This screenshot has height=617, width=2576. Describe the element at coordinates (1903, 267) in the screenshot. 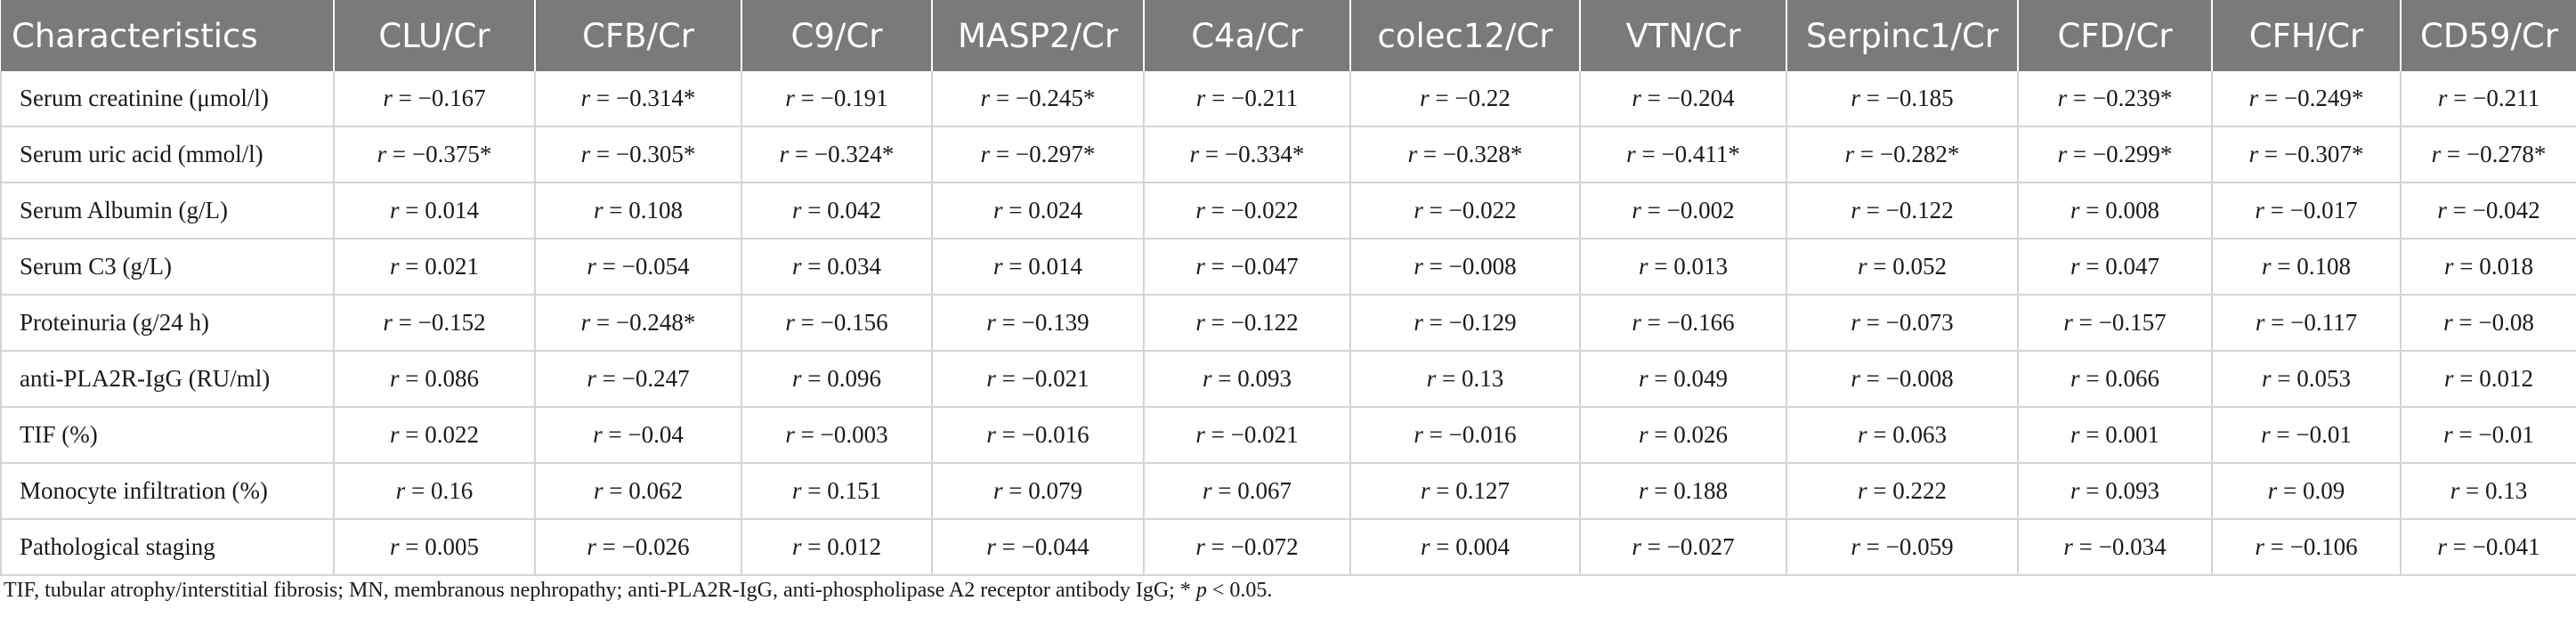

I see `correlation-cell: r = 0.052` at that location.